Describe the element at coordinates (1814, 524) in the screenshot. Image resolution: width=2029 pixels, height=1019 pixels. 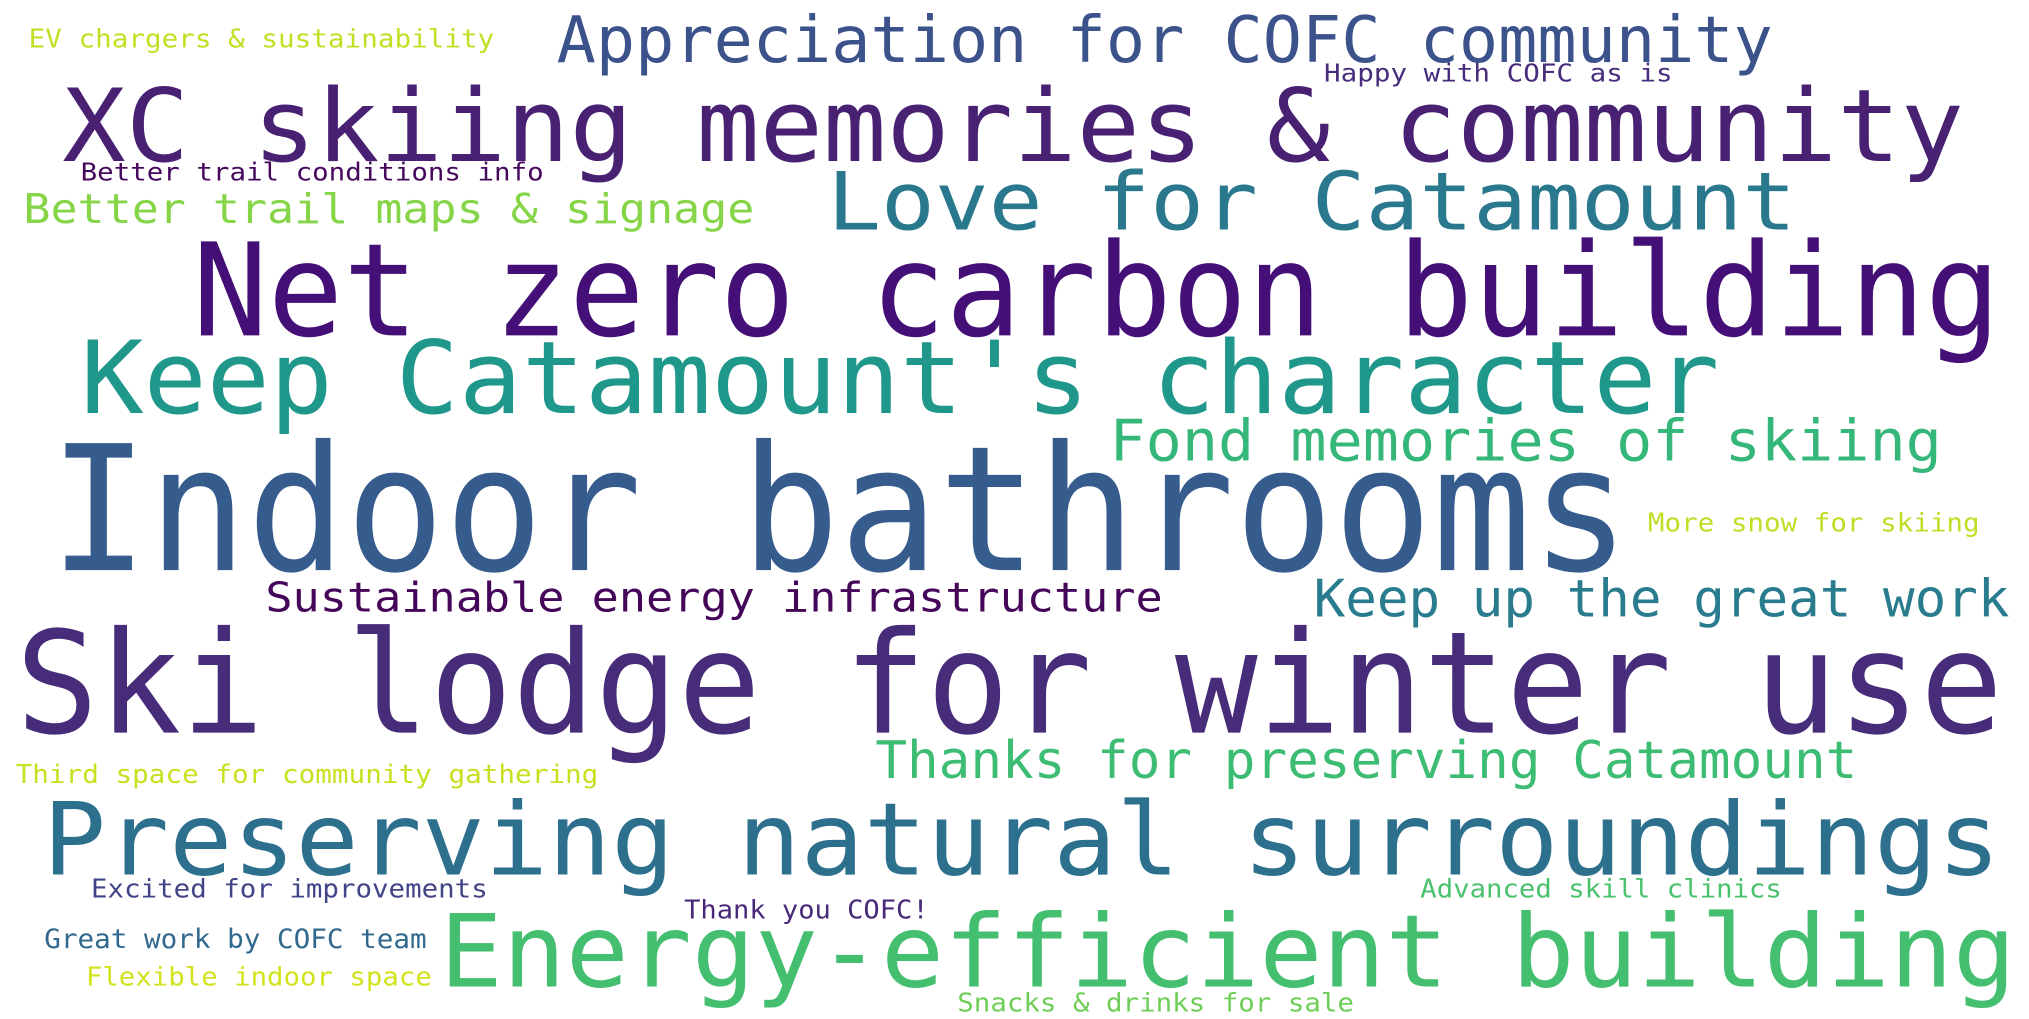
I see `word: More snow for skiing` at that location.